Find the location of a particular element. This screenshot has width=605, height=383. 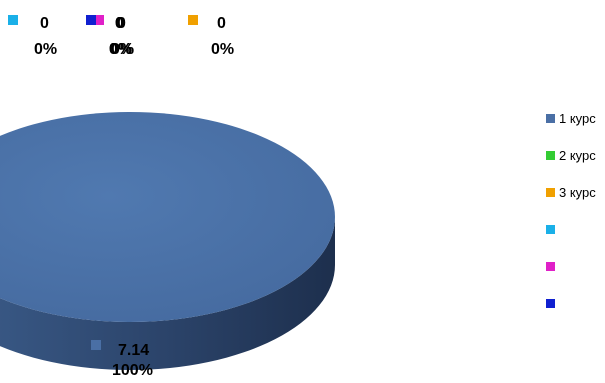

legend-label-0: 1 курс is located at coordinates (577, 118).